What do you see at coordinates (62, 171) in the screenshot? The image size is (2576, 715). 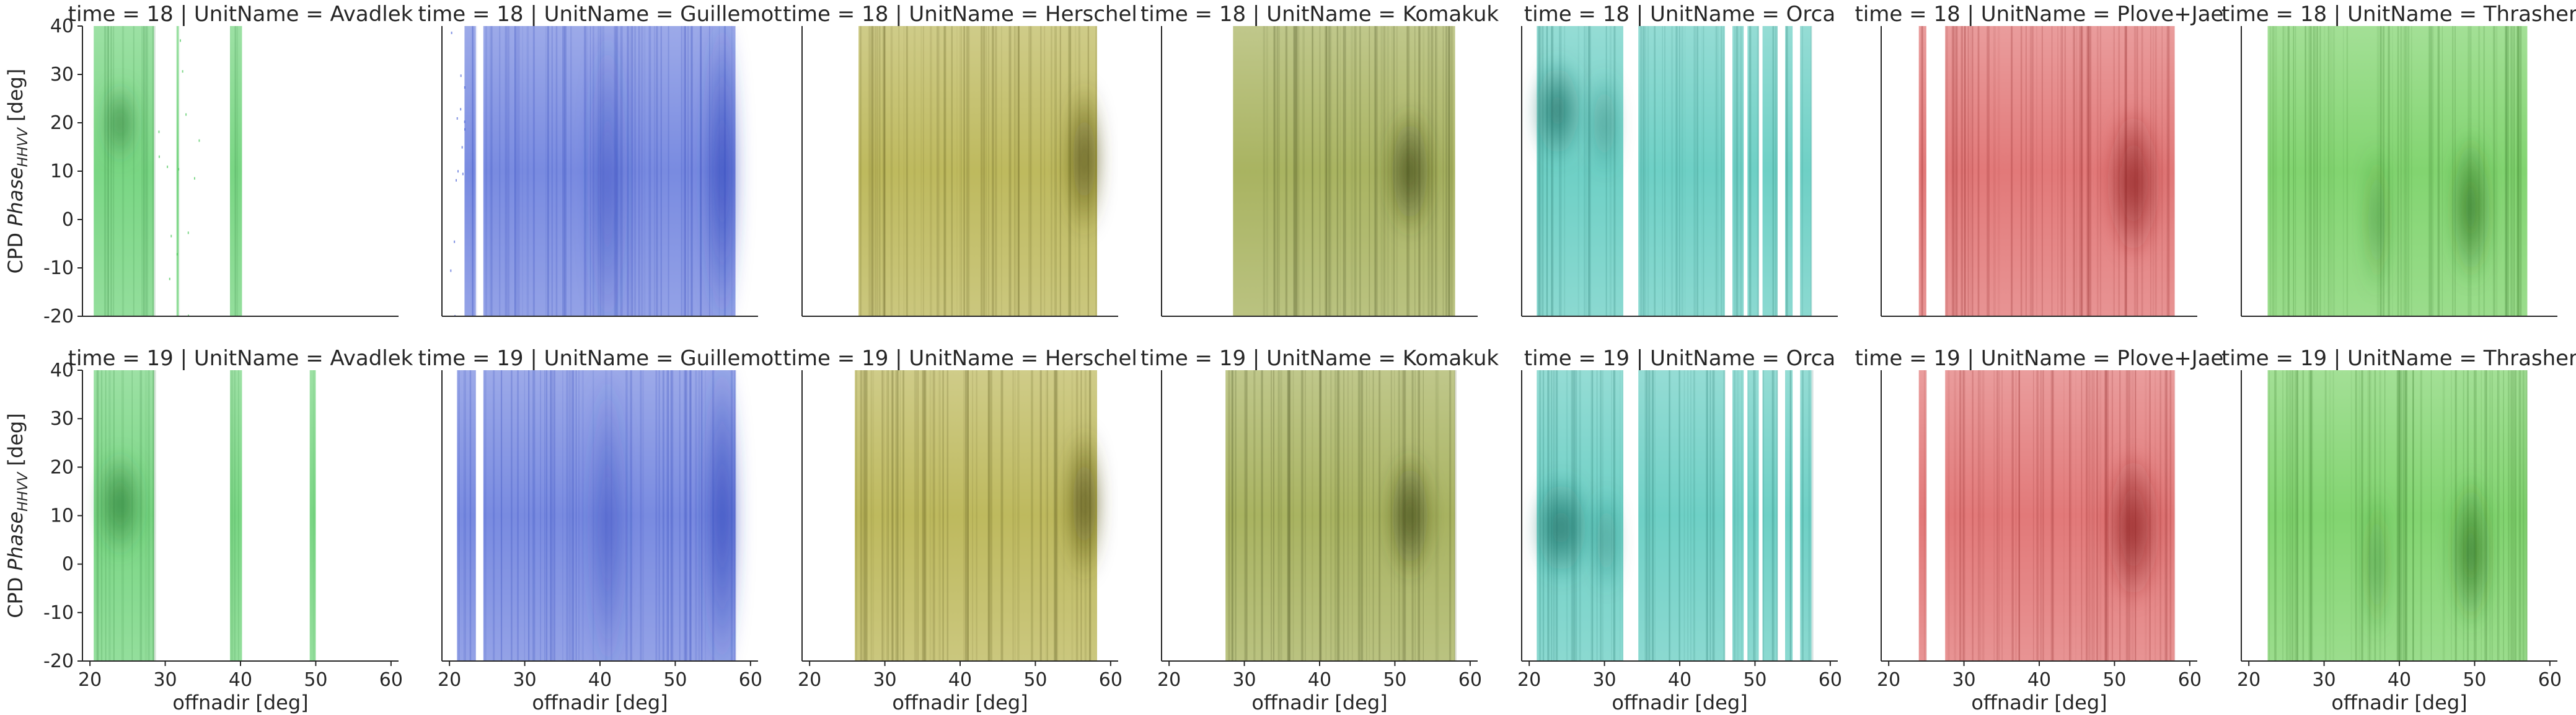 I see `y-tick-label: 10` at bounding box center [62, 171].